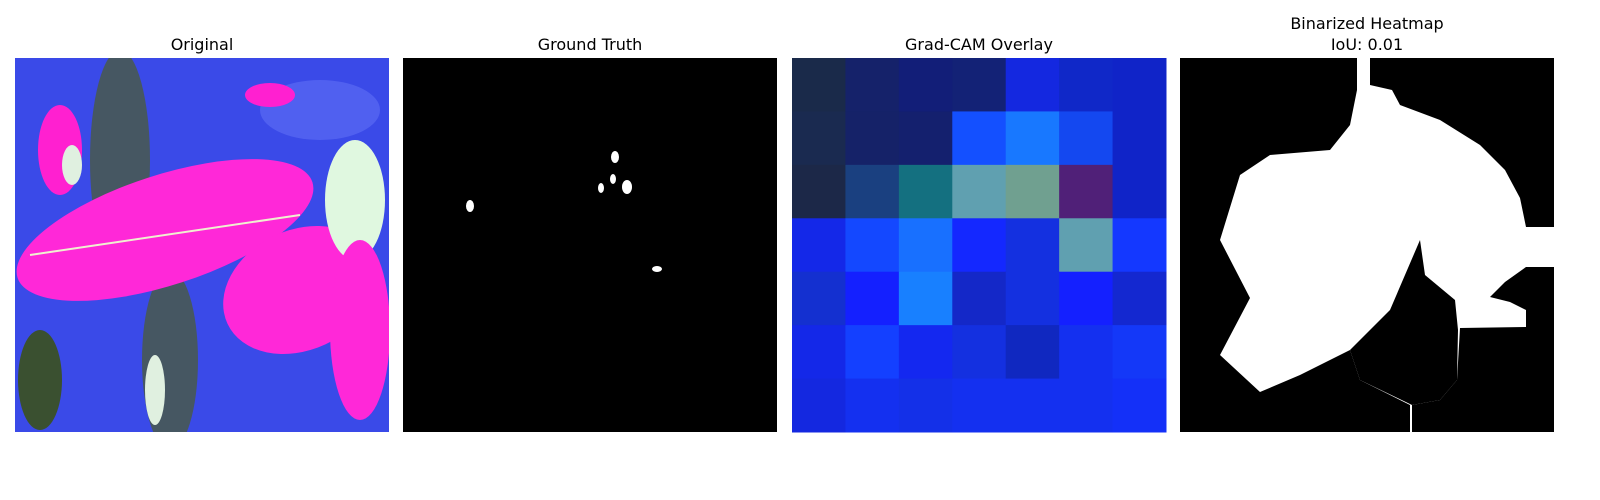 The width and height of the screenshot is (1600, 500). What do you see at coordinates (1366, 23) in the screenshot?
I see `panel-title: Binarized Heatmap` at bounding box center [1366, 23].